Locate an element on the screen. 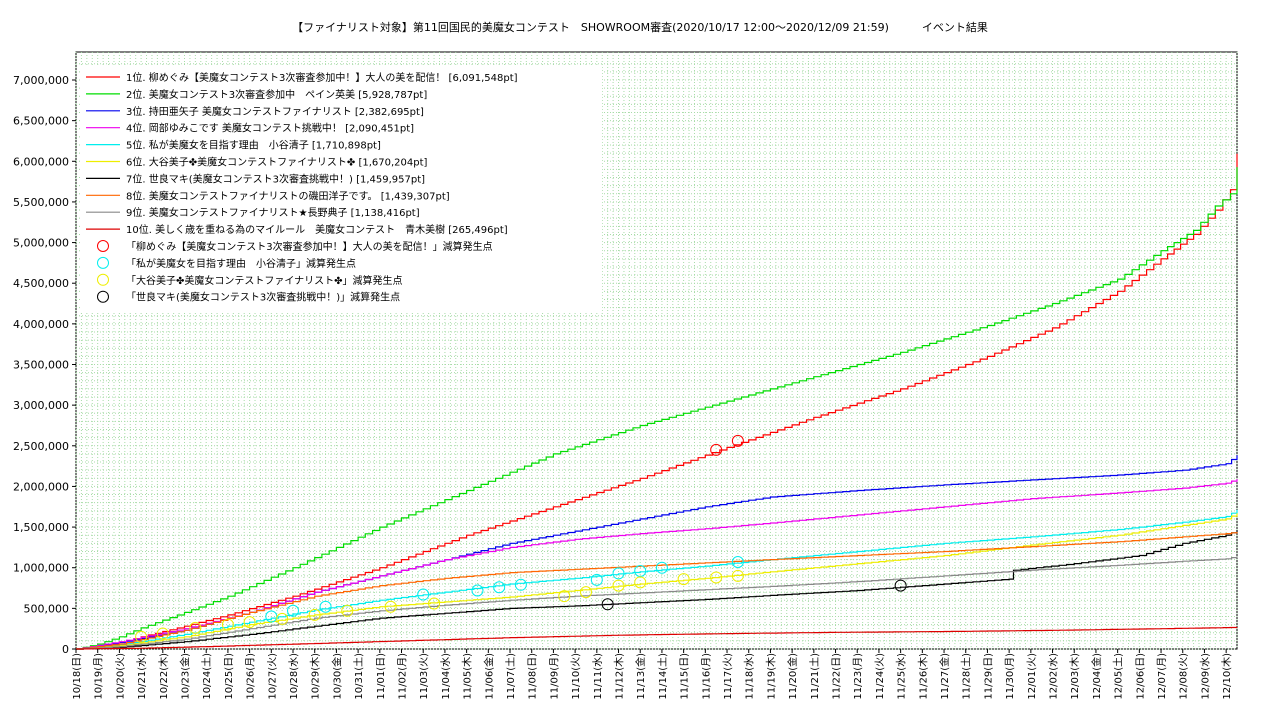  legend-label: 6位. 大谷美子✤美魔女コンテストファイナリスト✤ [1,670,204pt] is located at coordinates (277, 162).